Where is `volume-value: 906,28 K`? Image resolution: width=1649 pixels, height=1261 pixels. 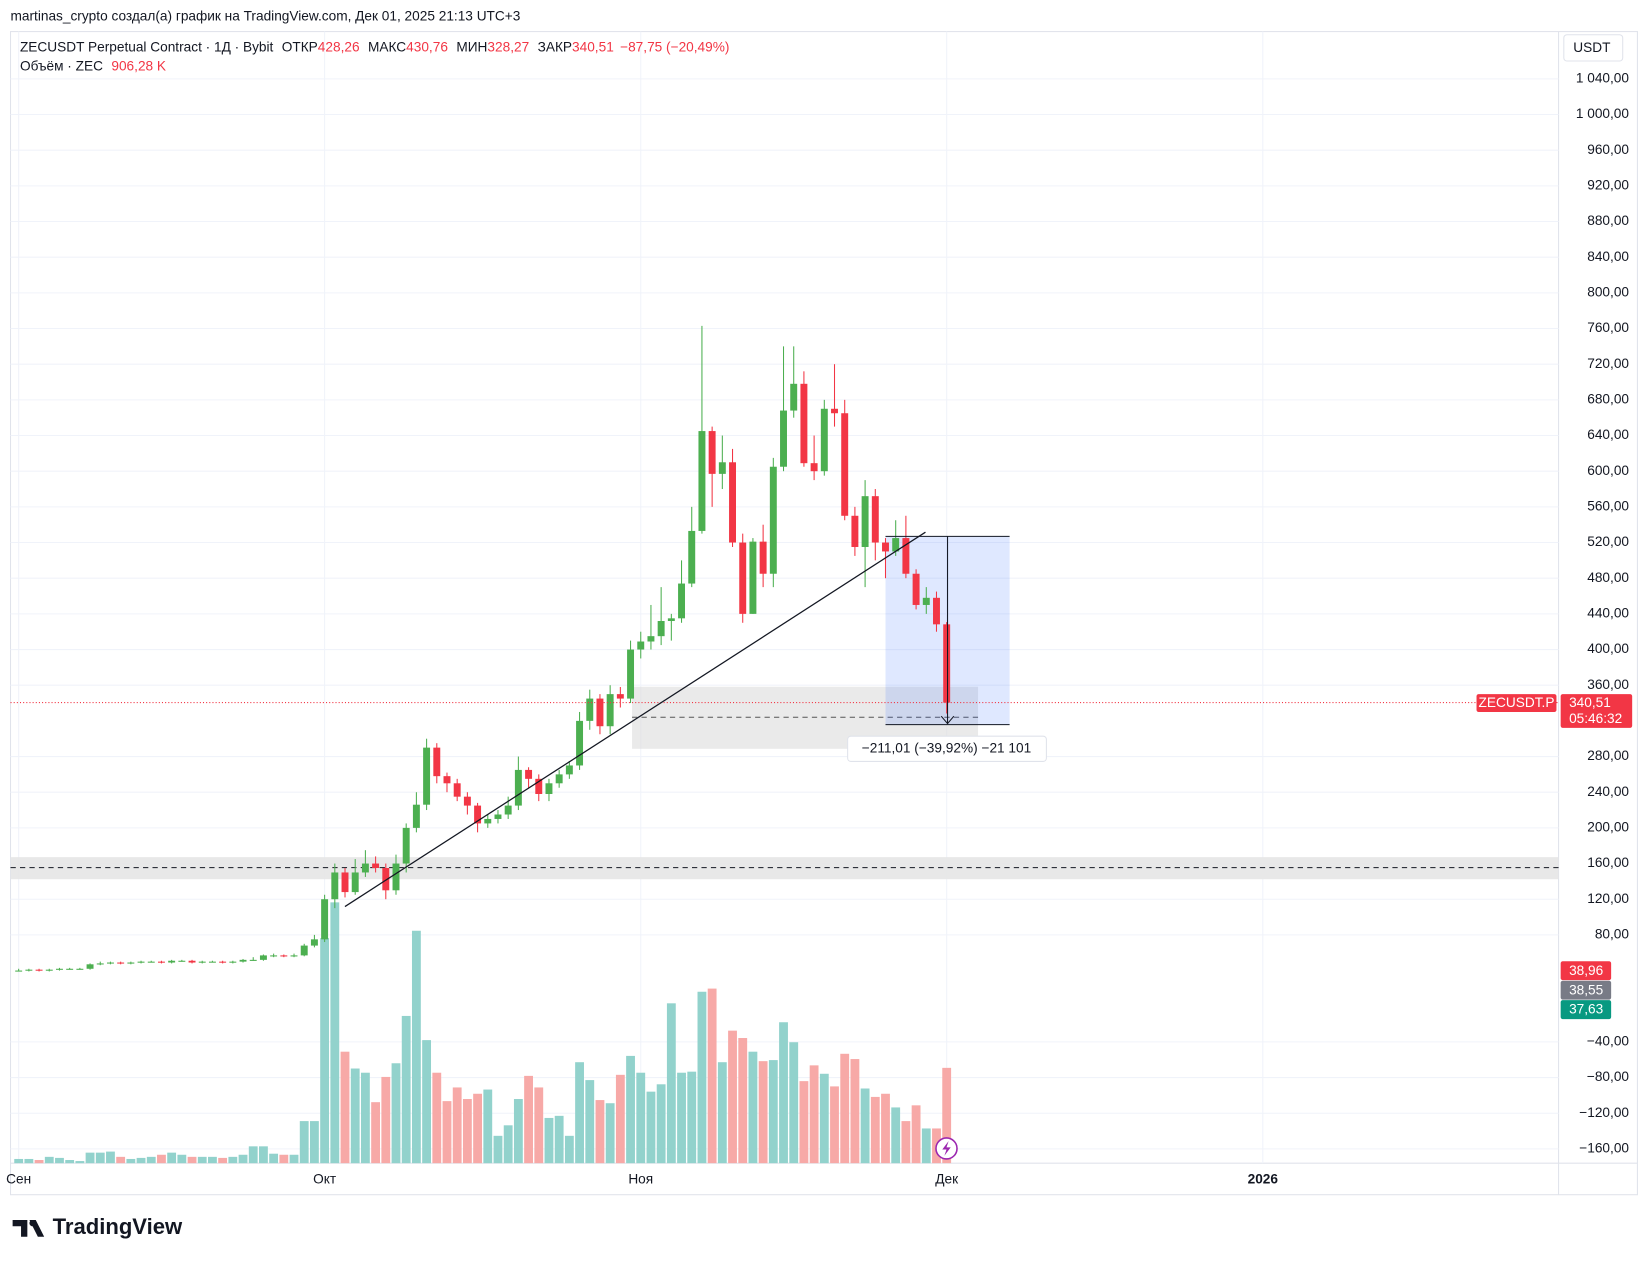
volume-value: 906,28 K is located at coordinates (138, 65).